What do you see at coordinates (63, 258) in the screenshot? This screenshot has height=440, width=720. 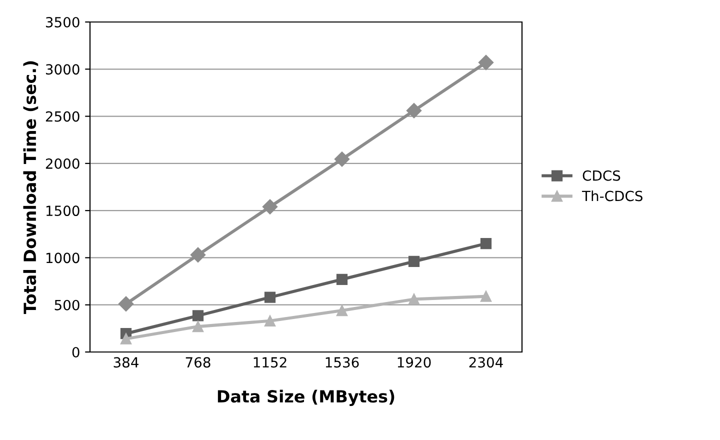 I see `y-tick-label: 1000` at bounding box center [63, 258].